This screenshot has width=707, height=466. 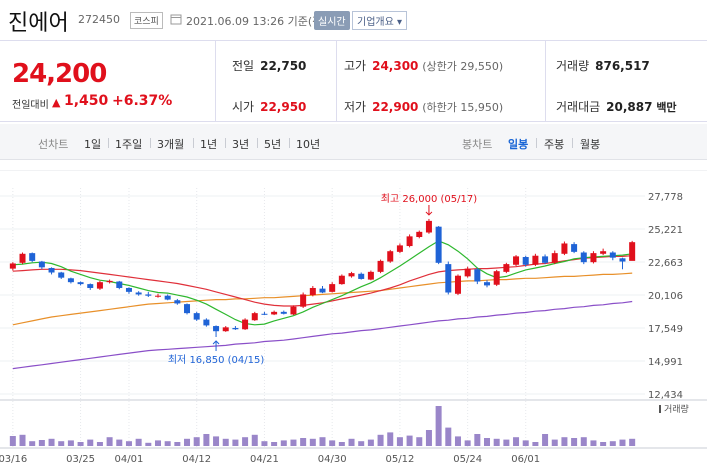 What do you see at coordinates (241, 144) in the screenshot?
I see `tab-3year: 3년` at bounding box center [241, 144].